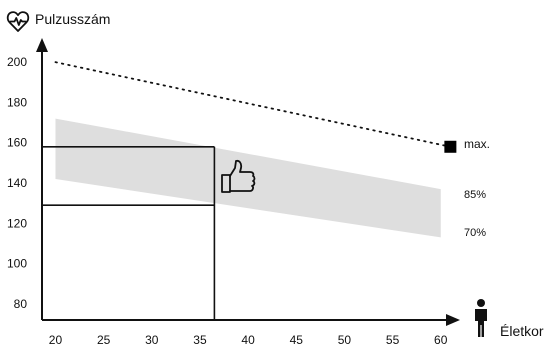 Image resolution: width=549 pixels, height=351 pixels. Describe the element at coordinates (453, 320) in the screenshot. I see `x-axis-arrowhead` at that location.